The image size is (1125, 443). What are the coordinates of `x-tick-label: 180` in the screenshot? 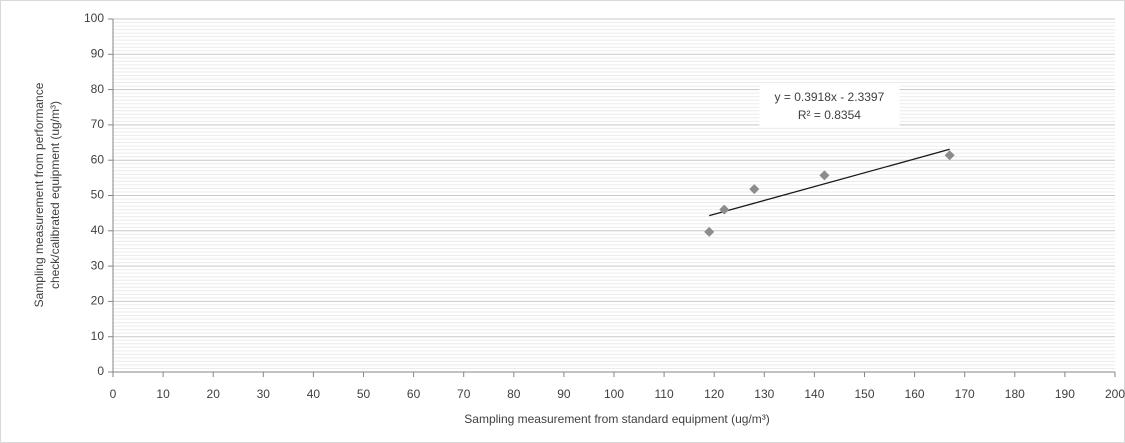 It's located at (1015, 394).